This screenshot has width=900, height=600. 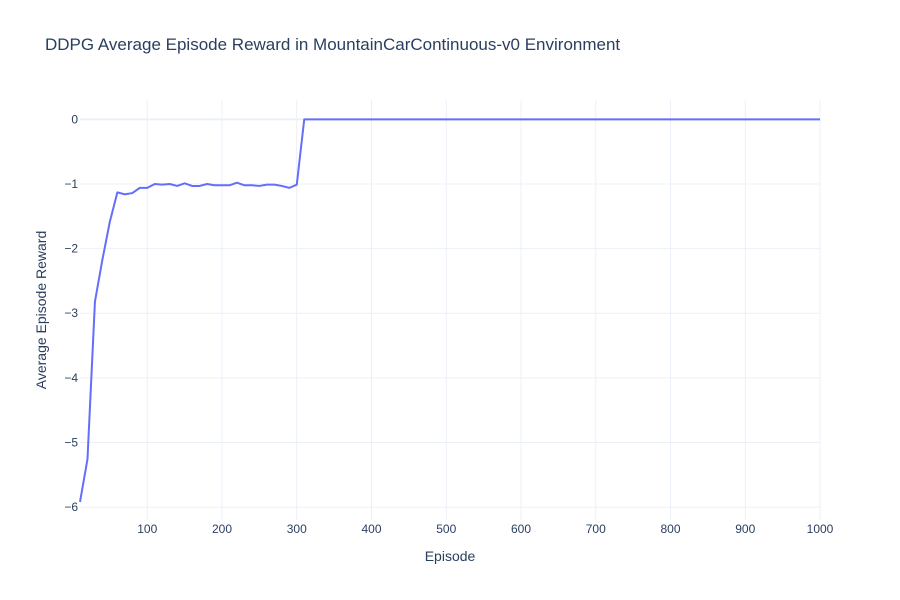 What do you see at coordinates (371, 529) in the screenshot?
I see `x-tick-label: 400` at bounding box center [371, 529].